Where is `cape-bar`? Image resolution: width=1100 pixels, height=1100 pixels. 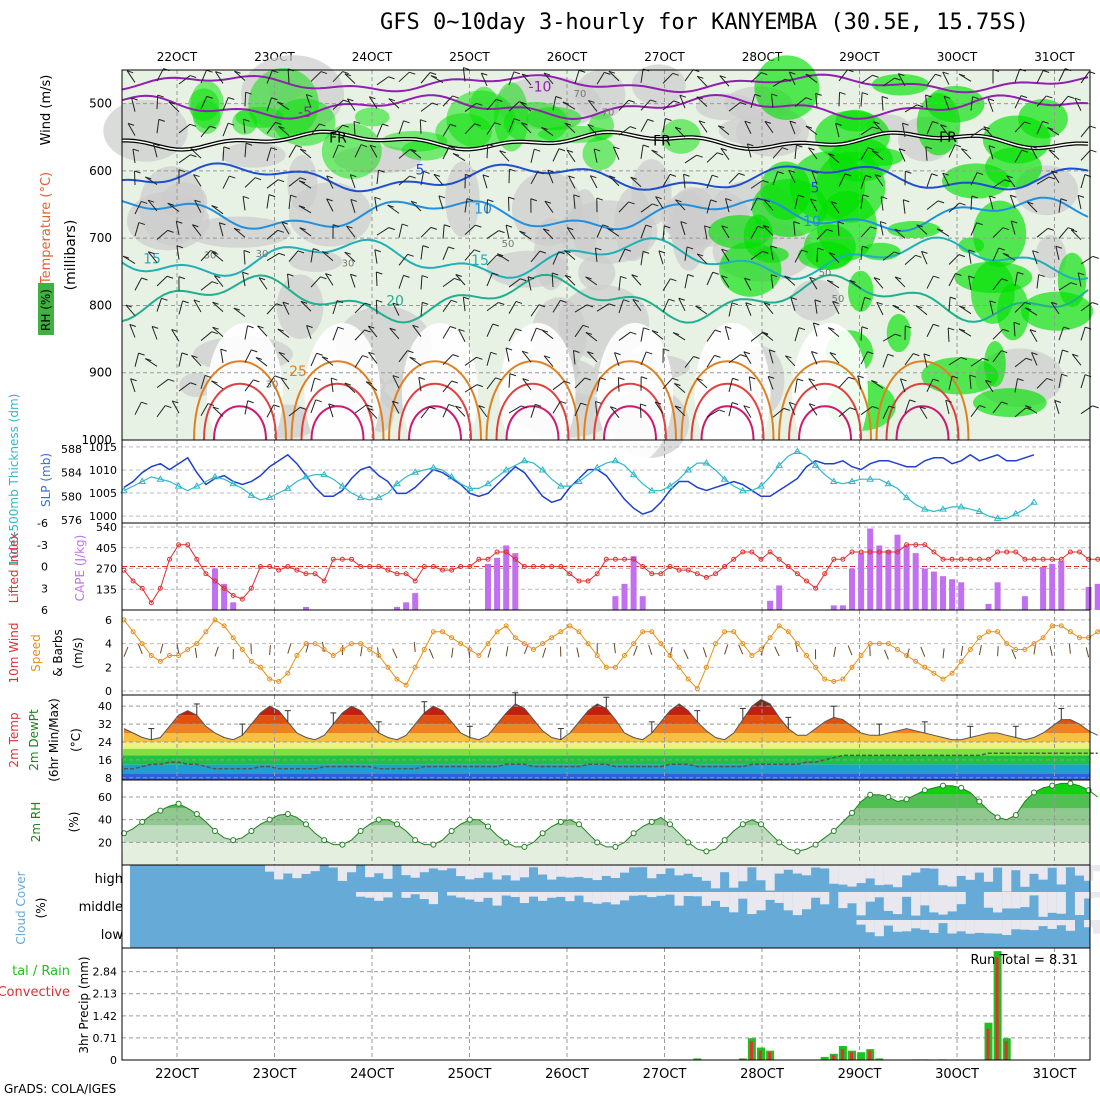 cape-bar is located at coordinates (988, 606).